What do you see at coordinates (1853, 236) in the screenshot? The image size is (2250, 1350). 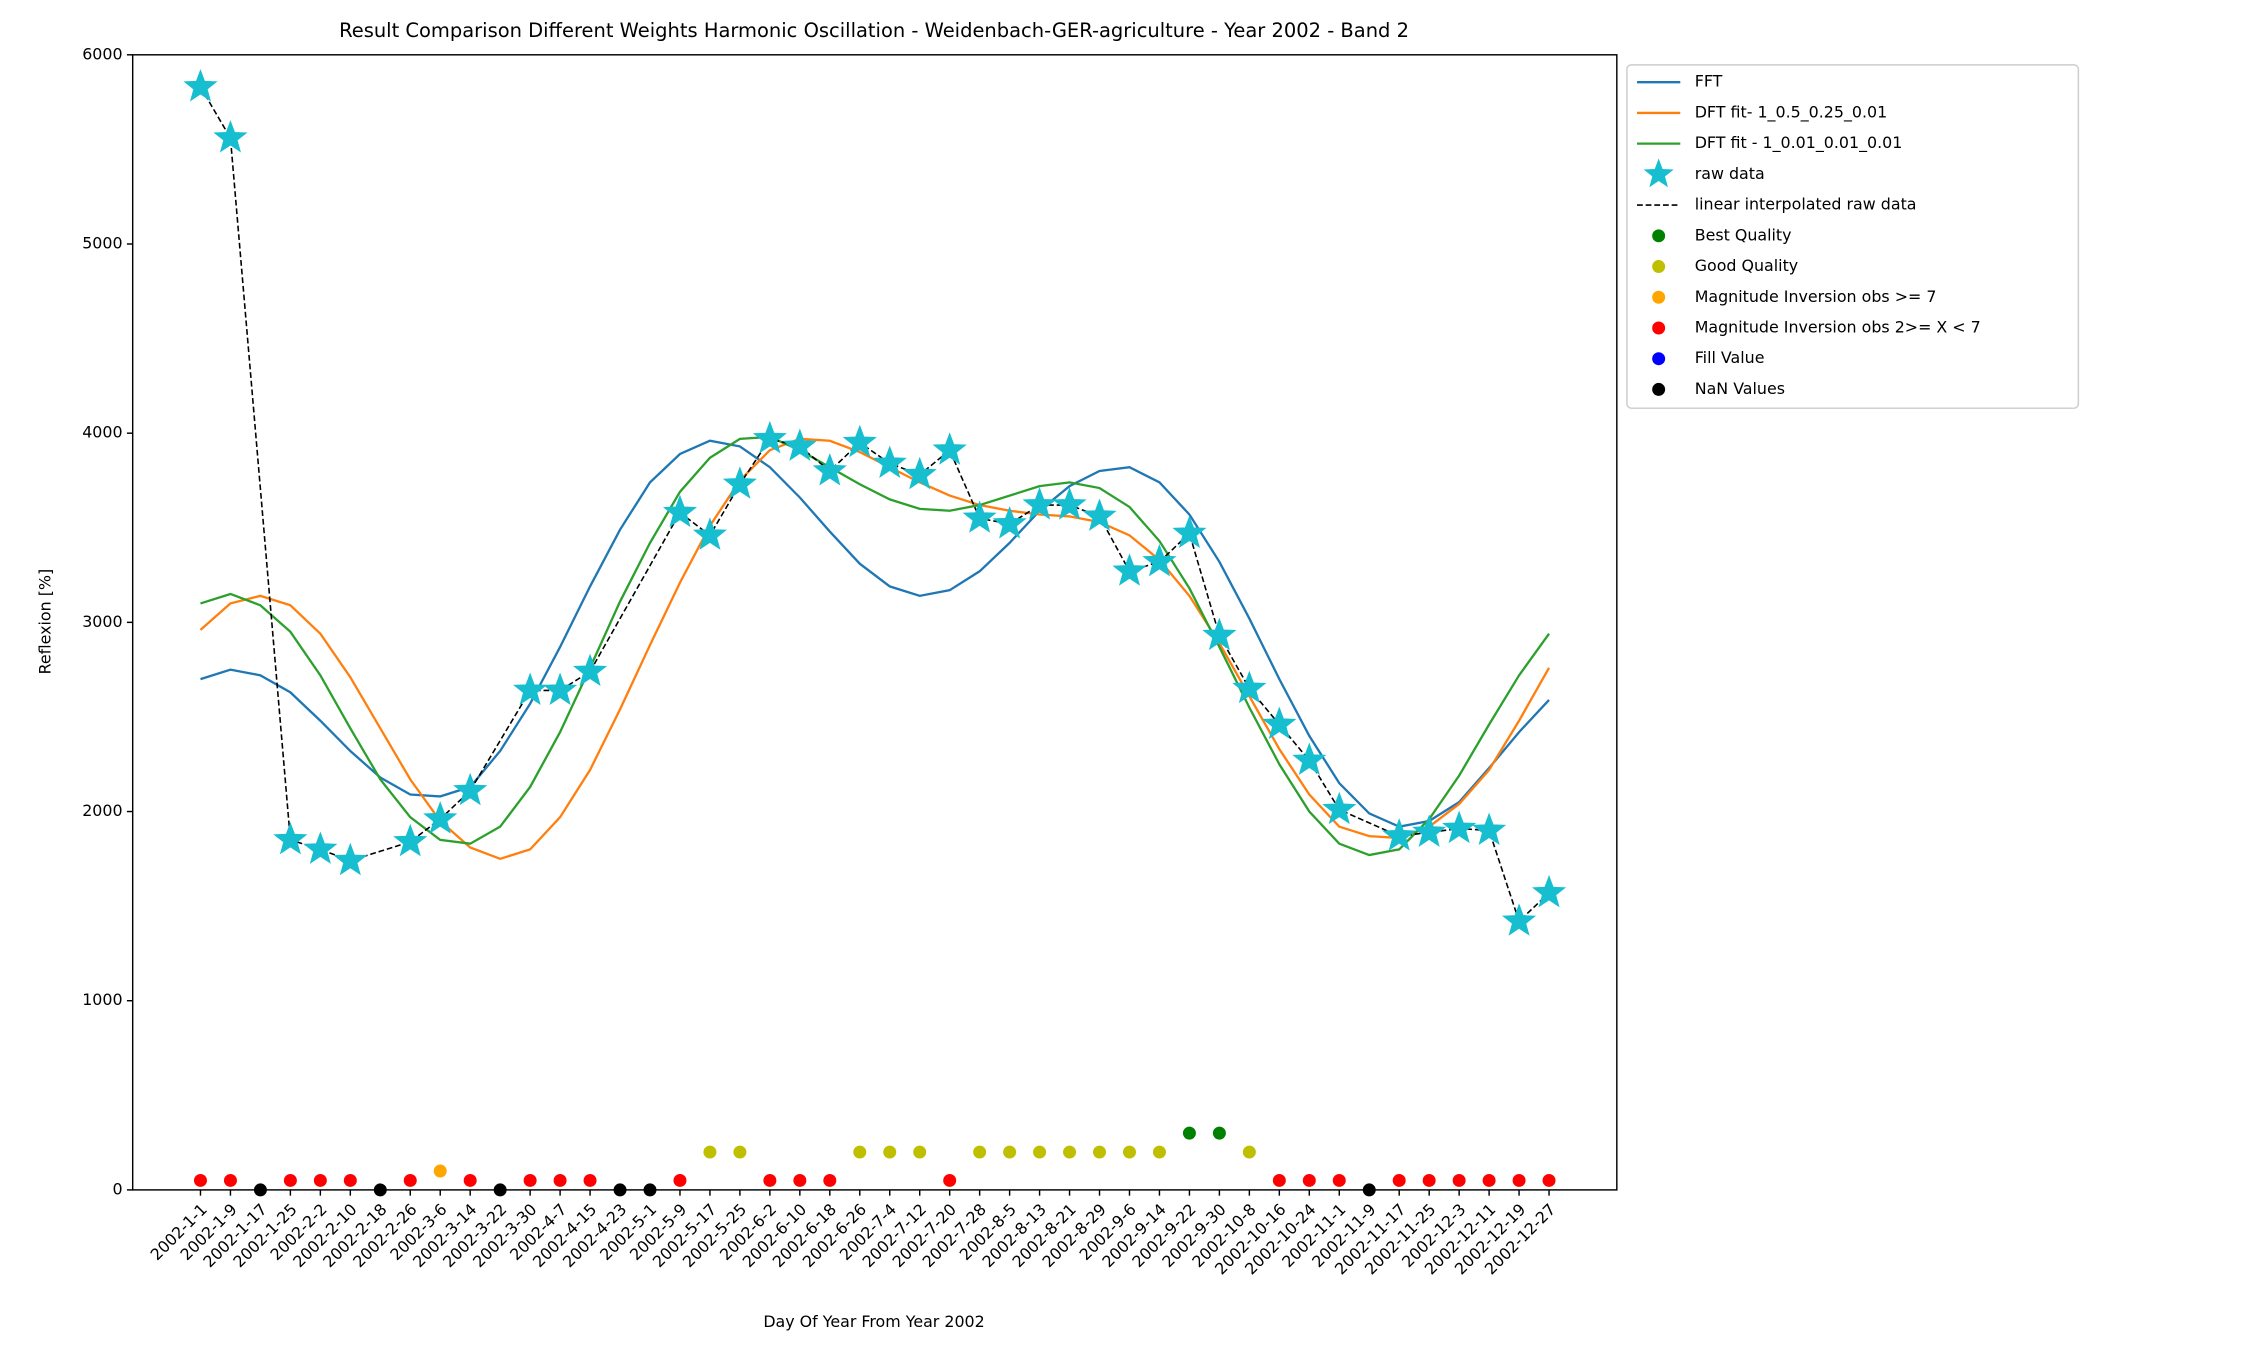 I see `legend-box` at bounding box center [1853, 236].